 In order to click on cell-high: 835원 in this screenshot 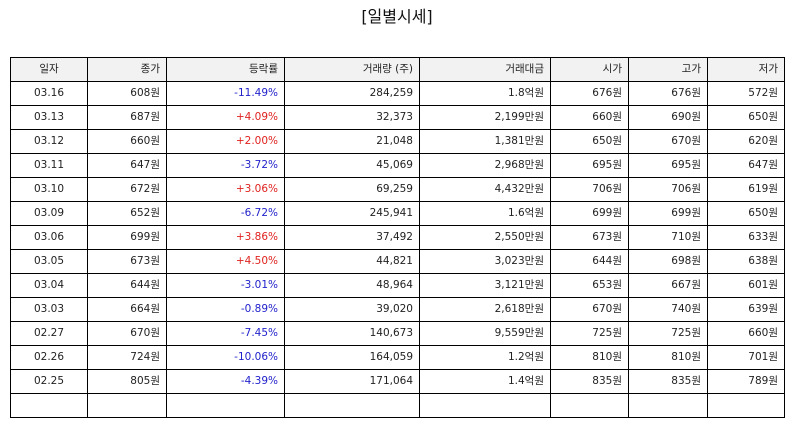, I will do `click(668, 381)`.